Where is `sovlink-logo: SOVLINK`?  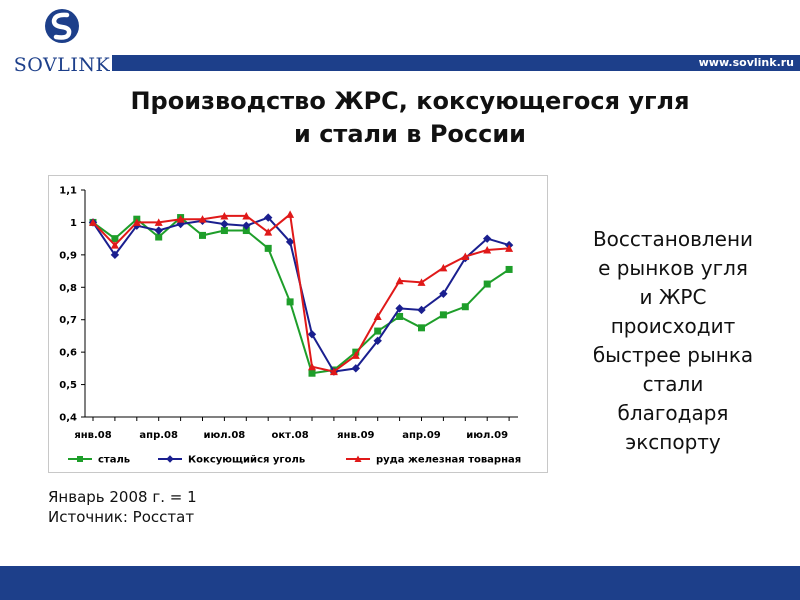 sovlink-logo: SOVLINK is located at coordinates (62, 40).